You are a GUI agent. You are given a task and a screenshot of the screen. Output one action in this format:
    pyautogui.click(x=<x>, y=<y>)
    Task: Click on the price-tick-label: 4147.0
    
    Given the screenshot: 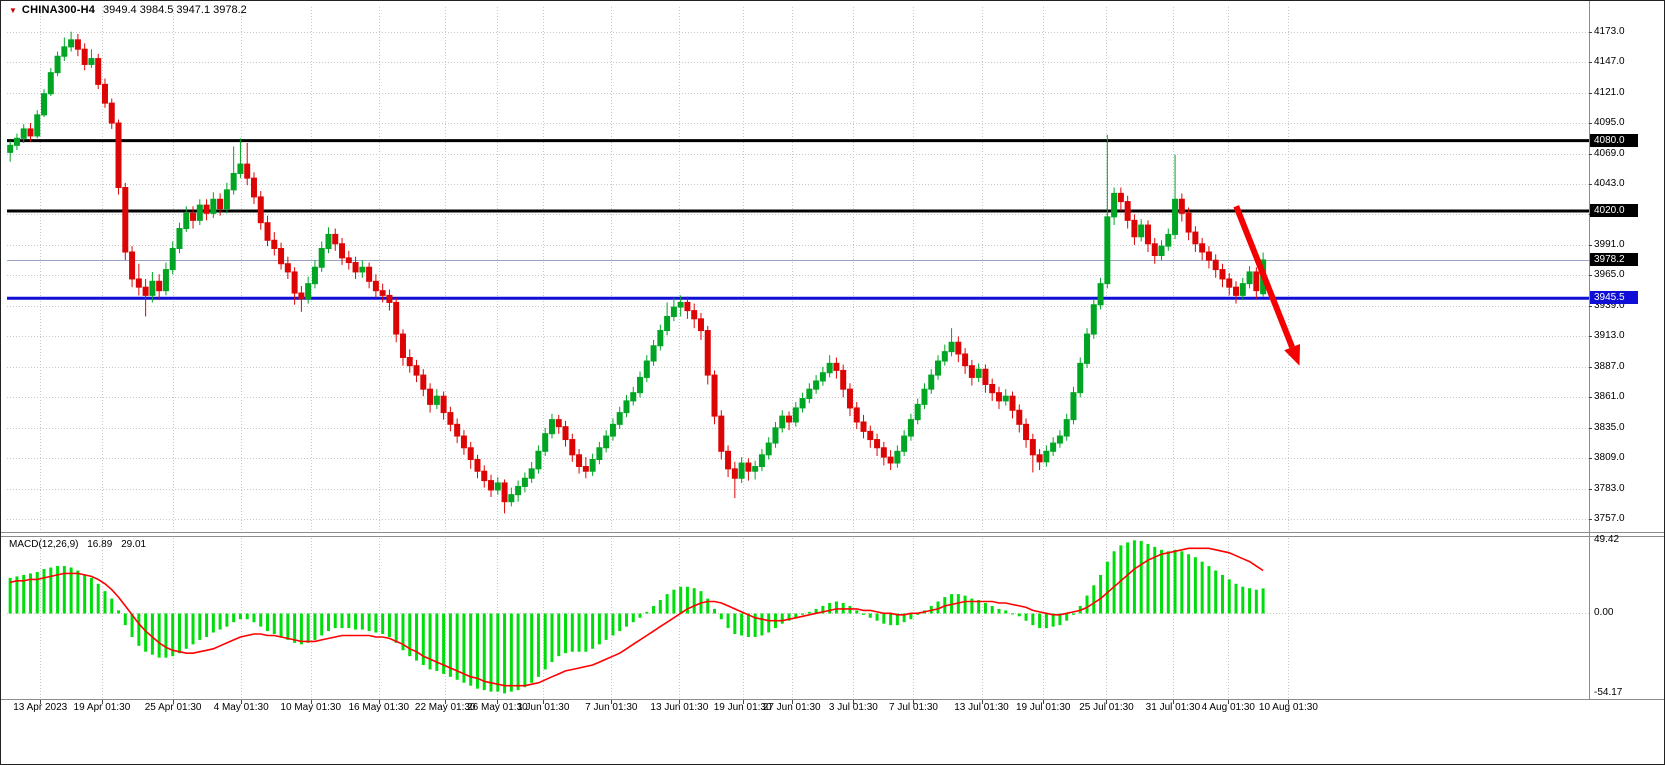 What is the action you would take?
    pyautogui.click(x=1609, y=62)
    